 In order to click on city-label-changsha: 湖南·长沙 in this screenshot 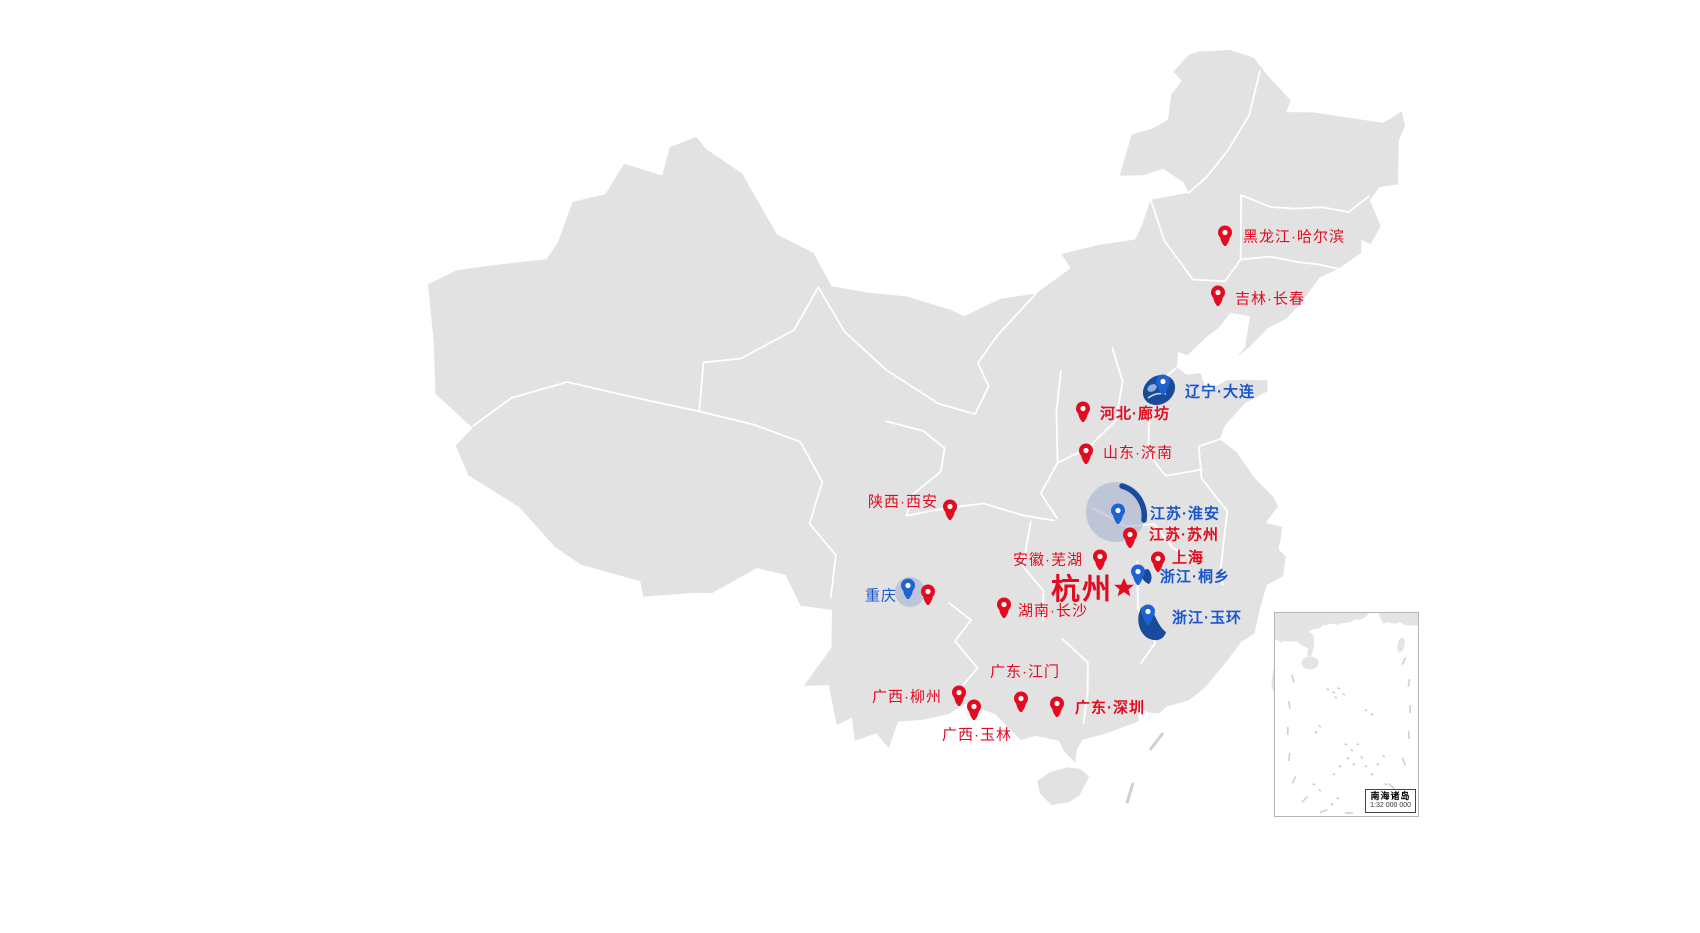, I will do `click(1053, 611)`.